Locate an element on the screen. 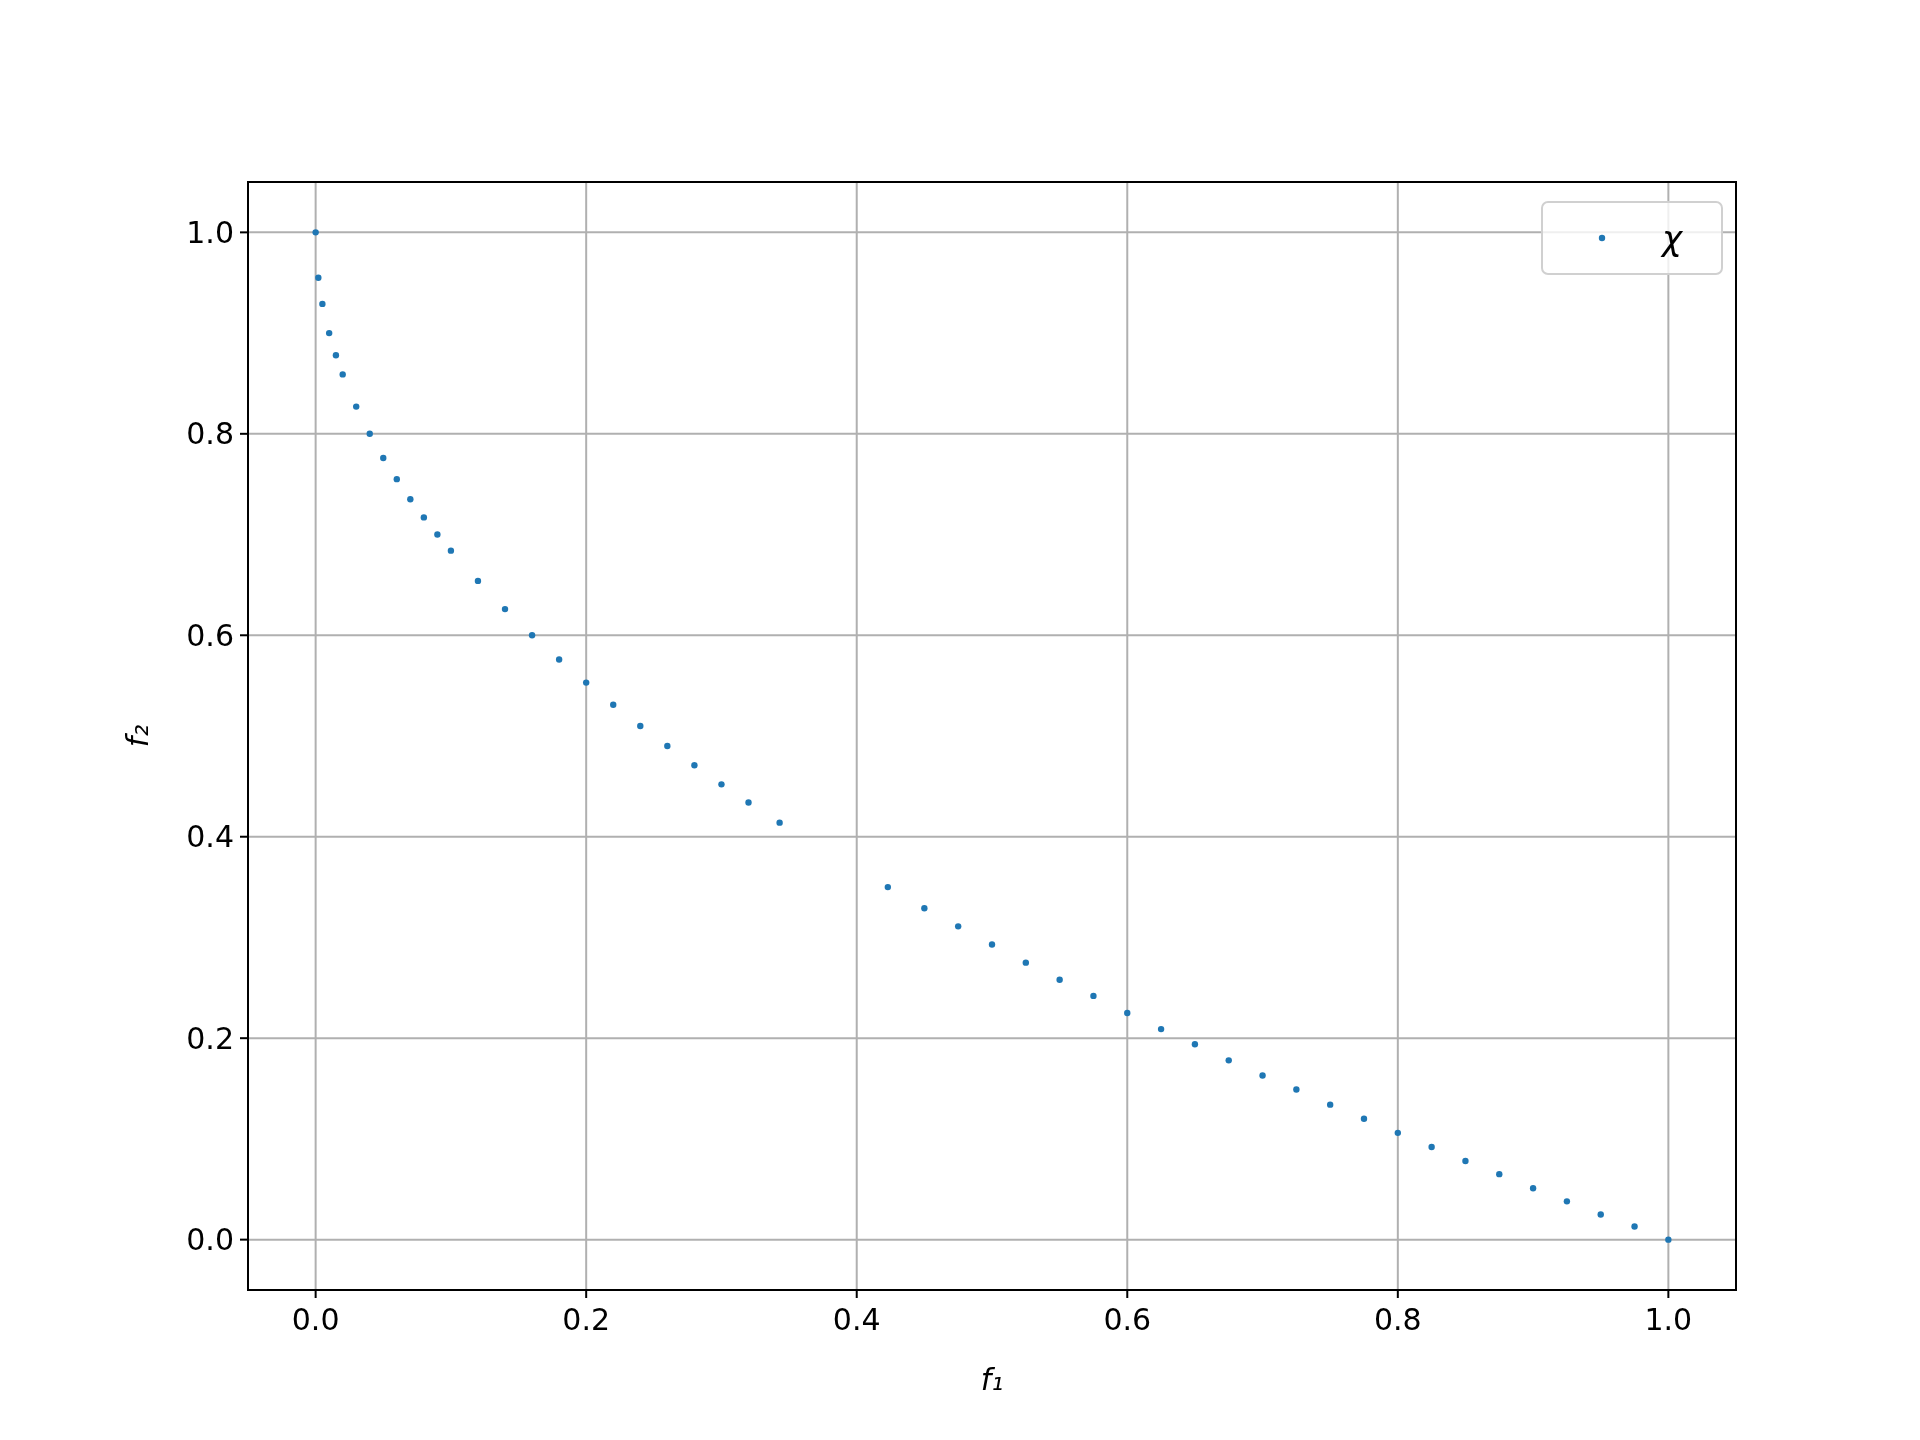 The height and width of the screenshot is (1440, 1920). y-tick-label: 0.4 is located at coordinates (210, 837).